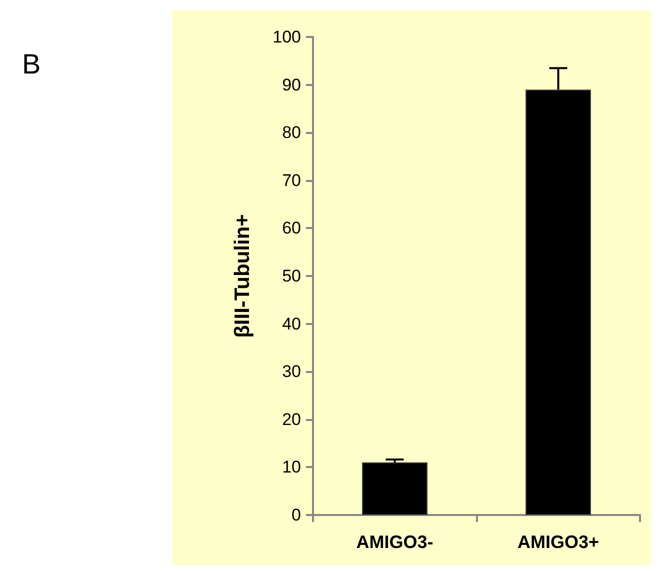 This screenshot has width=659, height=571. Describe the element at coordinates (31, 64) in the screenshot. I see `text: B` at that location.